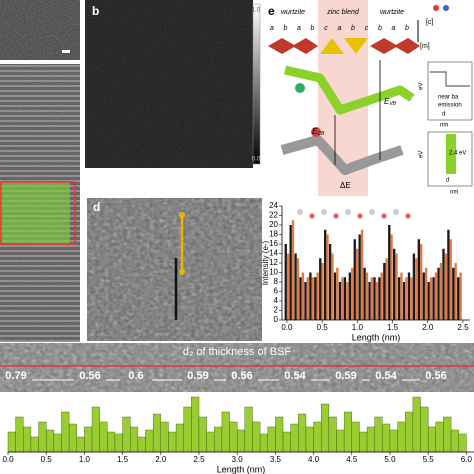 The height and width of the screenshot is (474, 474). What do you see at coordinates (237, 352) in the screenshot?
I see `caption: d₂ of thickness of BSF` at bounding box center [237, 352].